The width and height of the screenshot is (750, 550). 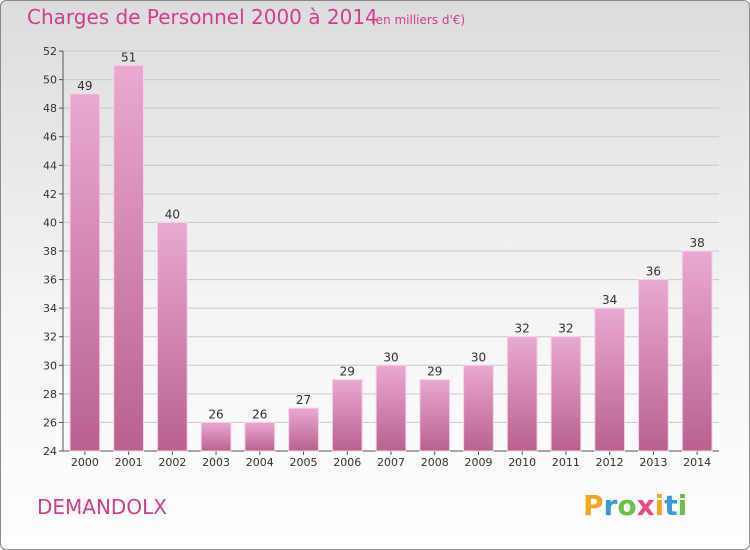 I want to click on y-tick-label: 40, so click(x=50, y=222).